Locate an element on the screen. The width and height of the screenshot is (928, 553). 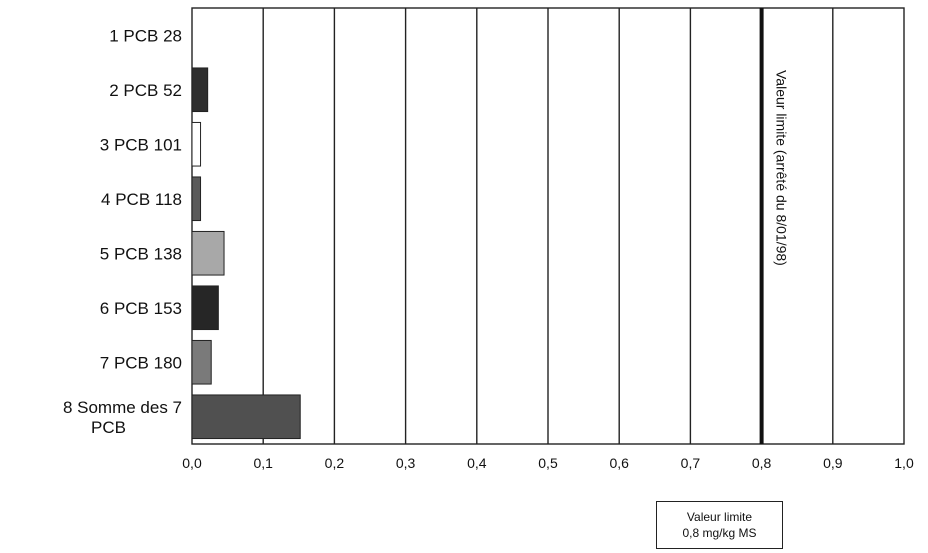
category-label: 2 PCB 52 is located at coordinates (145, 90).